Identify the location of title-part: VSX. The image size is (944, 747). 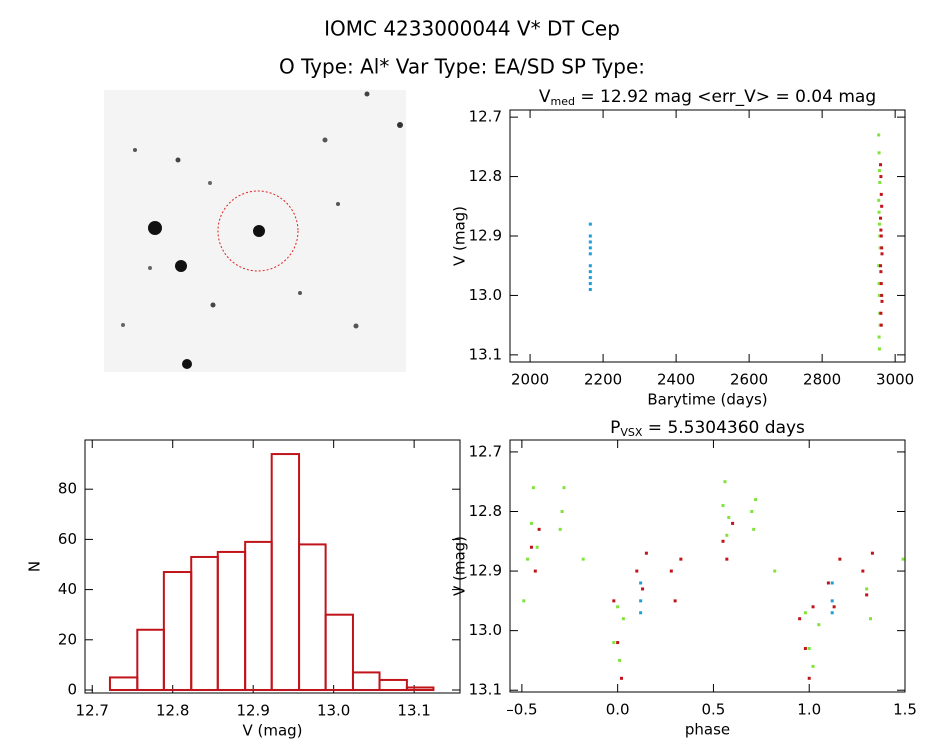
(631, 432).